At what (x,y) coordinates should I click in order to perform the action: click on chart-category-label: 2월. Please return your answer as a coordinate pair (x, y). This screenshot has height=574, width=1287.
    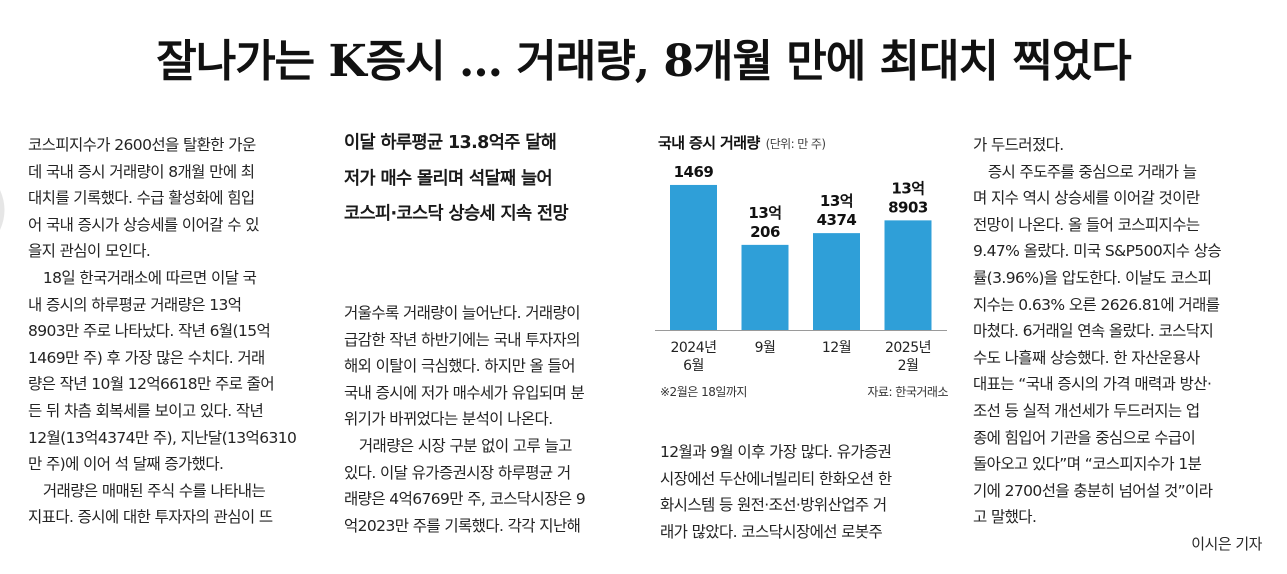
    Looking at the image, I should click on (908, 366).